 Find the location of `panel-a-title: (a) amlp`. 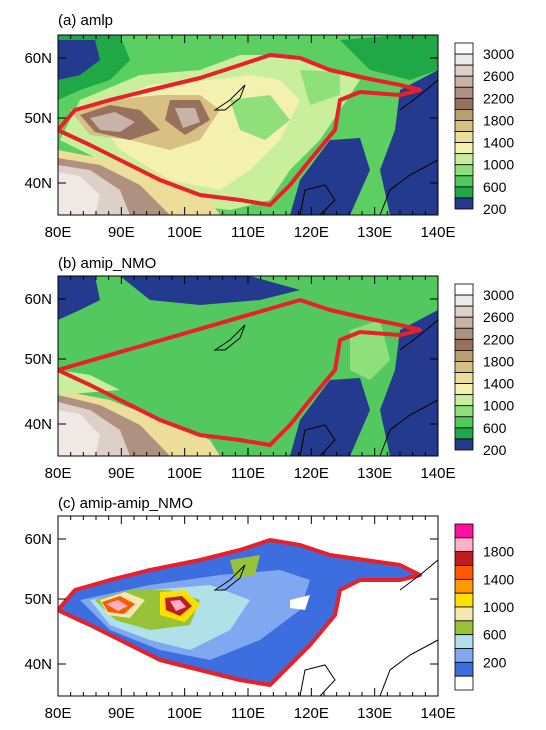

panel-a-title: (a) amlp is located at coordinates (85, 20).